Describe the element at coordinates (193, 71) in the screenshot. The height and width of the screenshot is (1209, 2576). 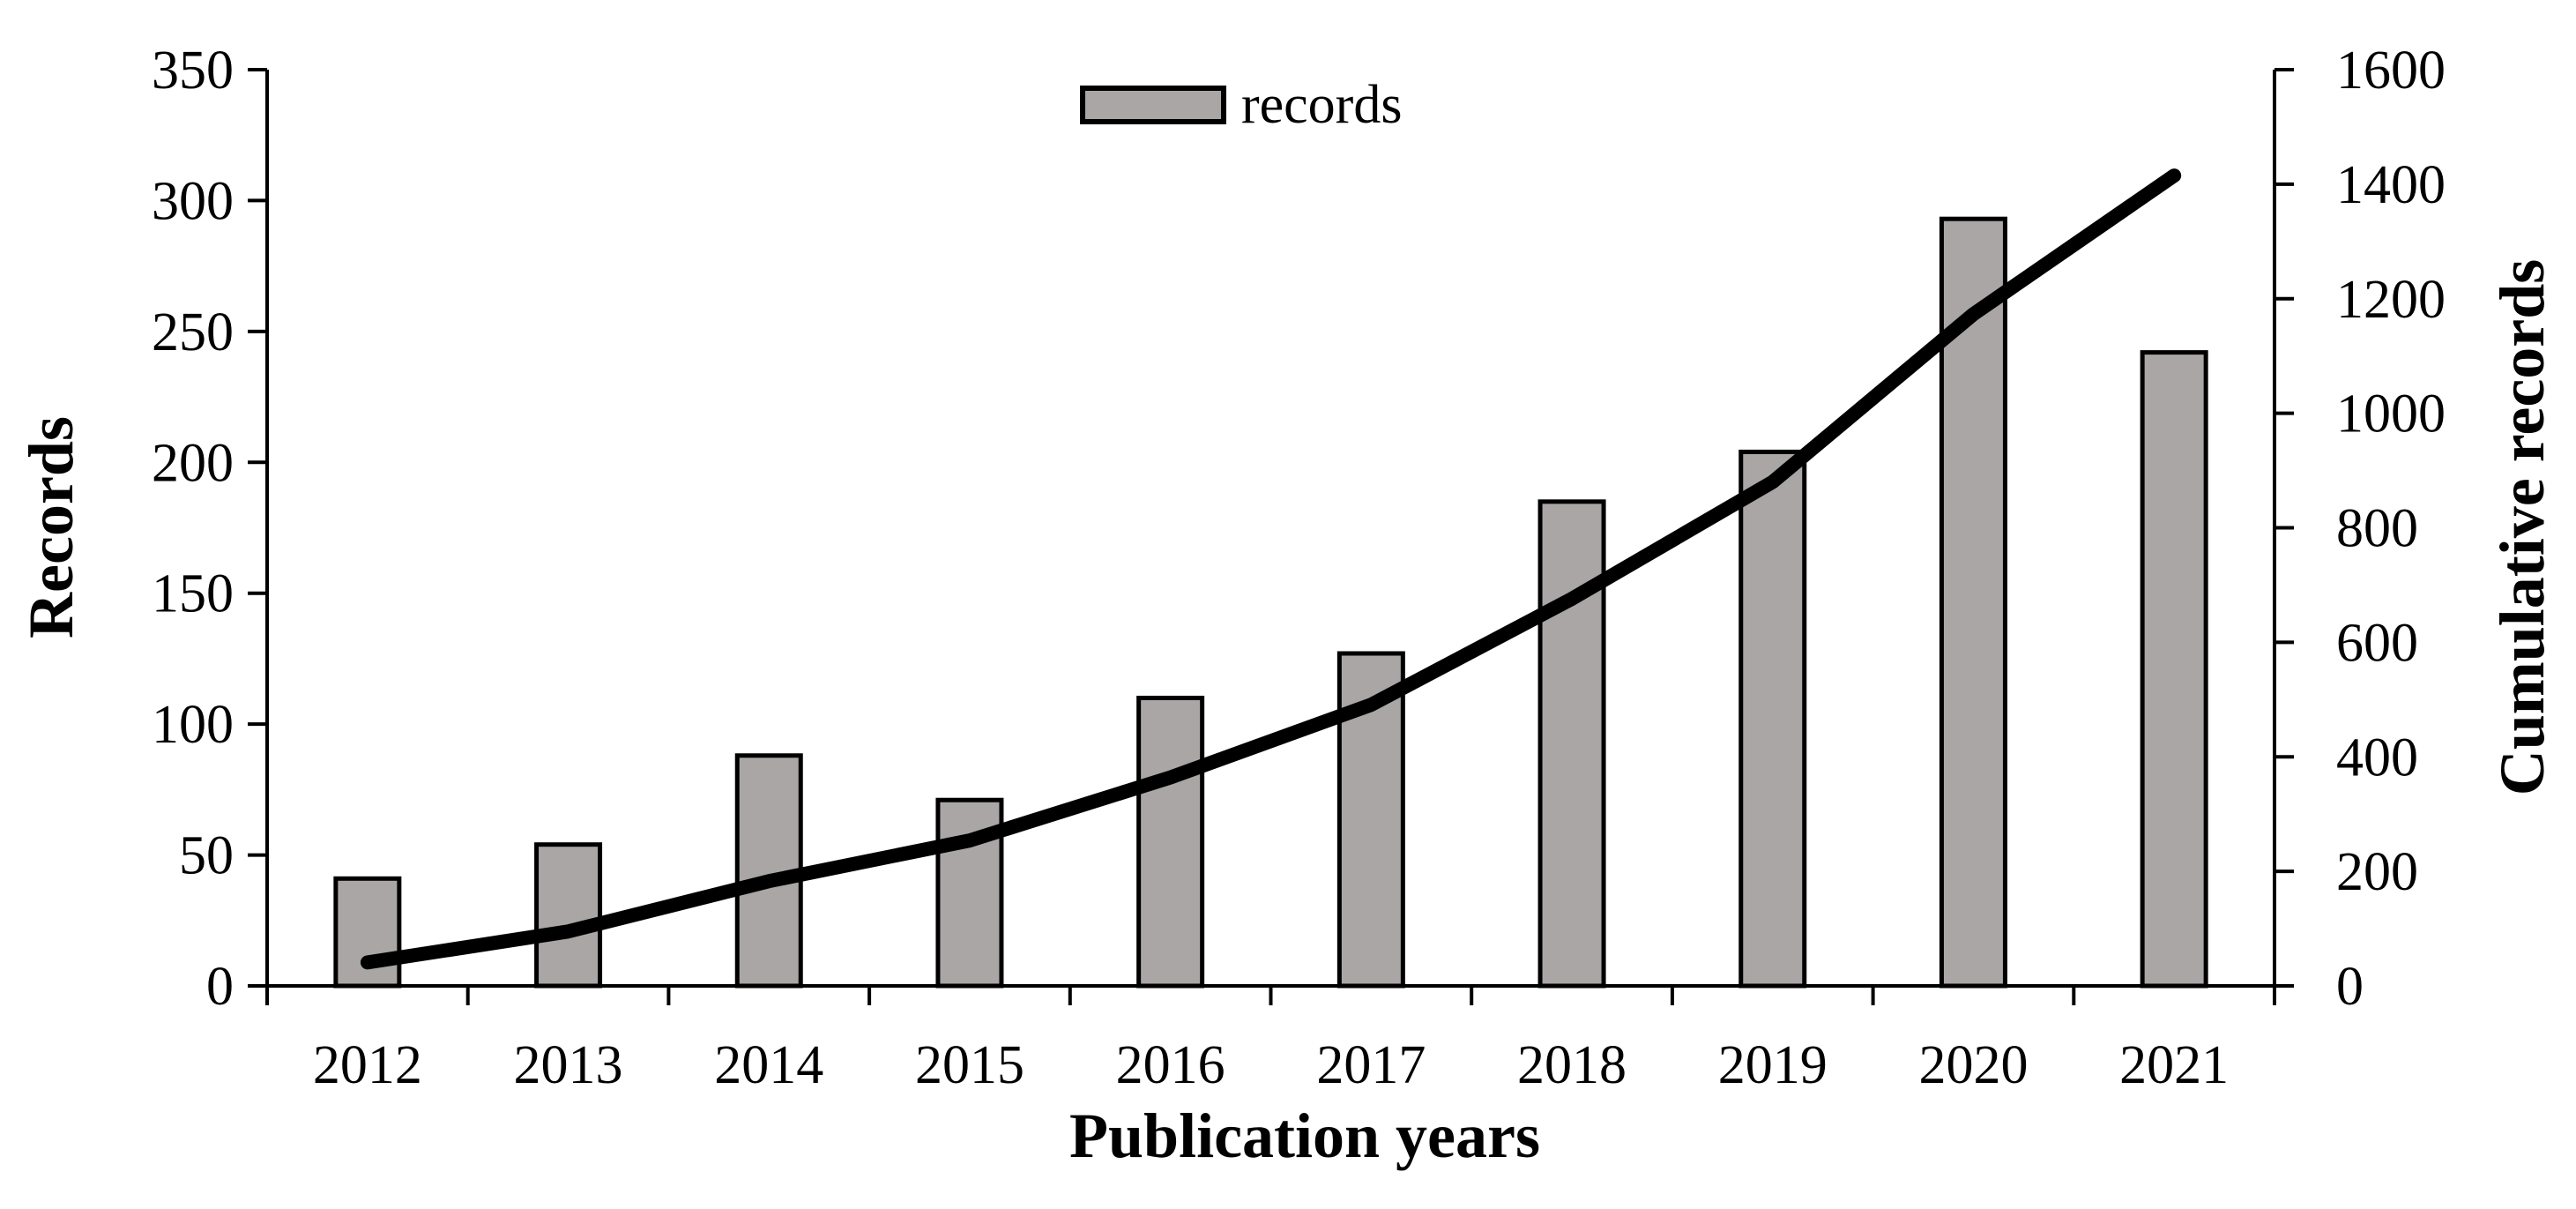
I see `y-tick-label: 350` at that location.